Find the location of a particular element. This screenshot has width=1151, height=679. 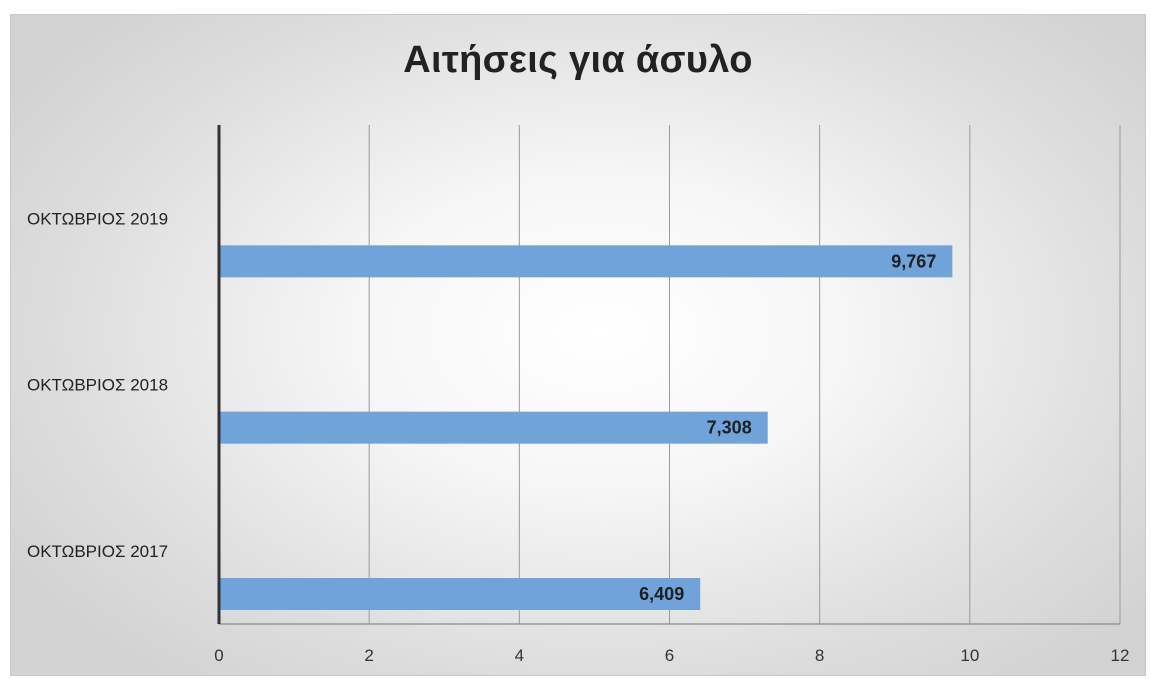

x-tick-label: 0 is located at coordinates (218, 655).